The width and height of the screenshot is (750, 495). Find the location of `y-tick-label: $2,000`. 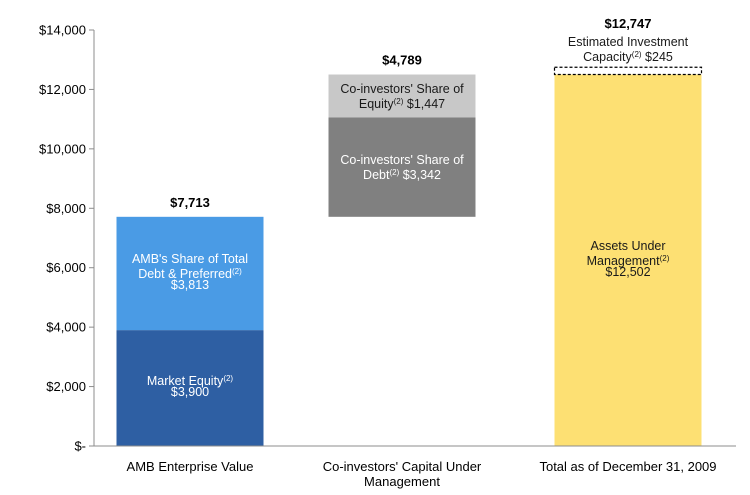

y-tick-label: $2,000 is located at coordinates (66, 386).